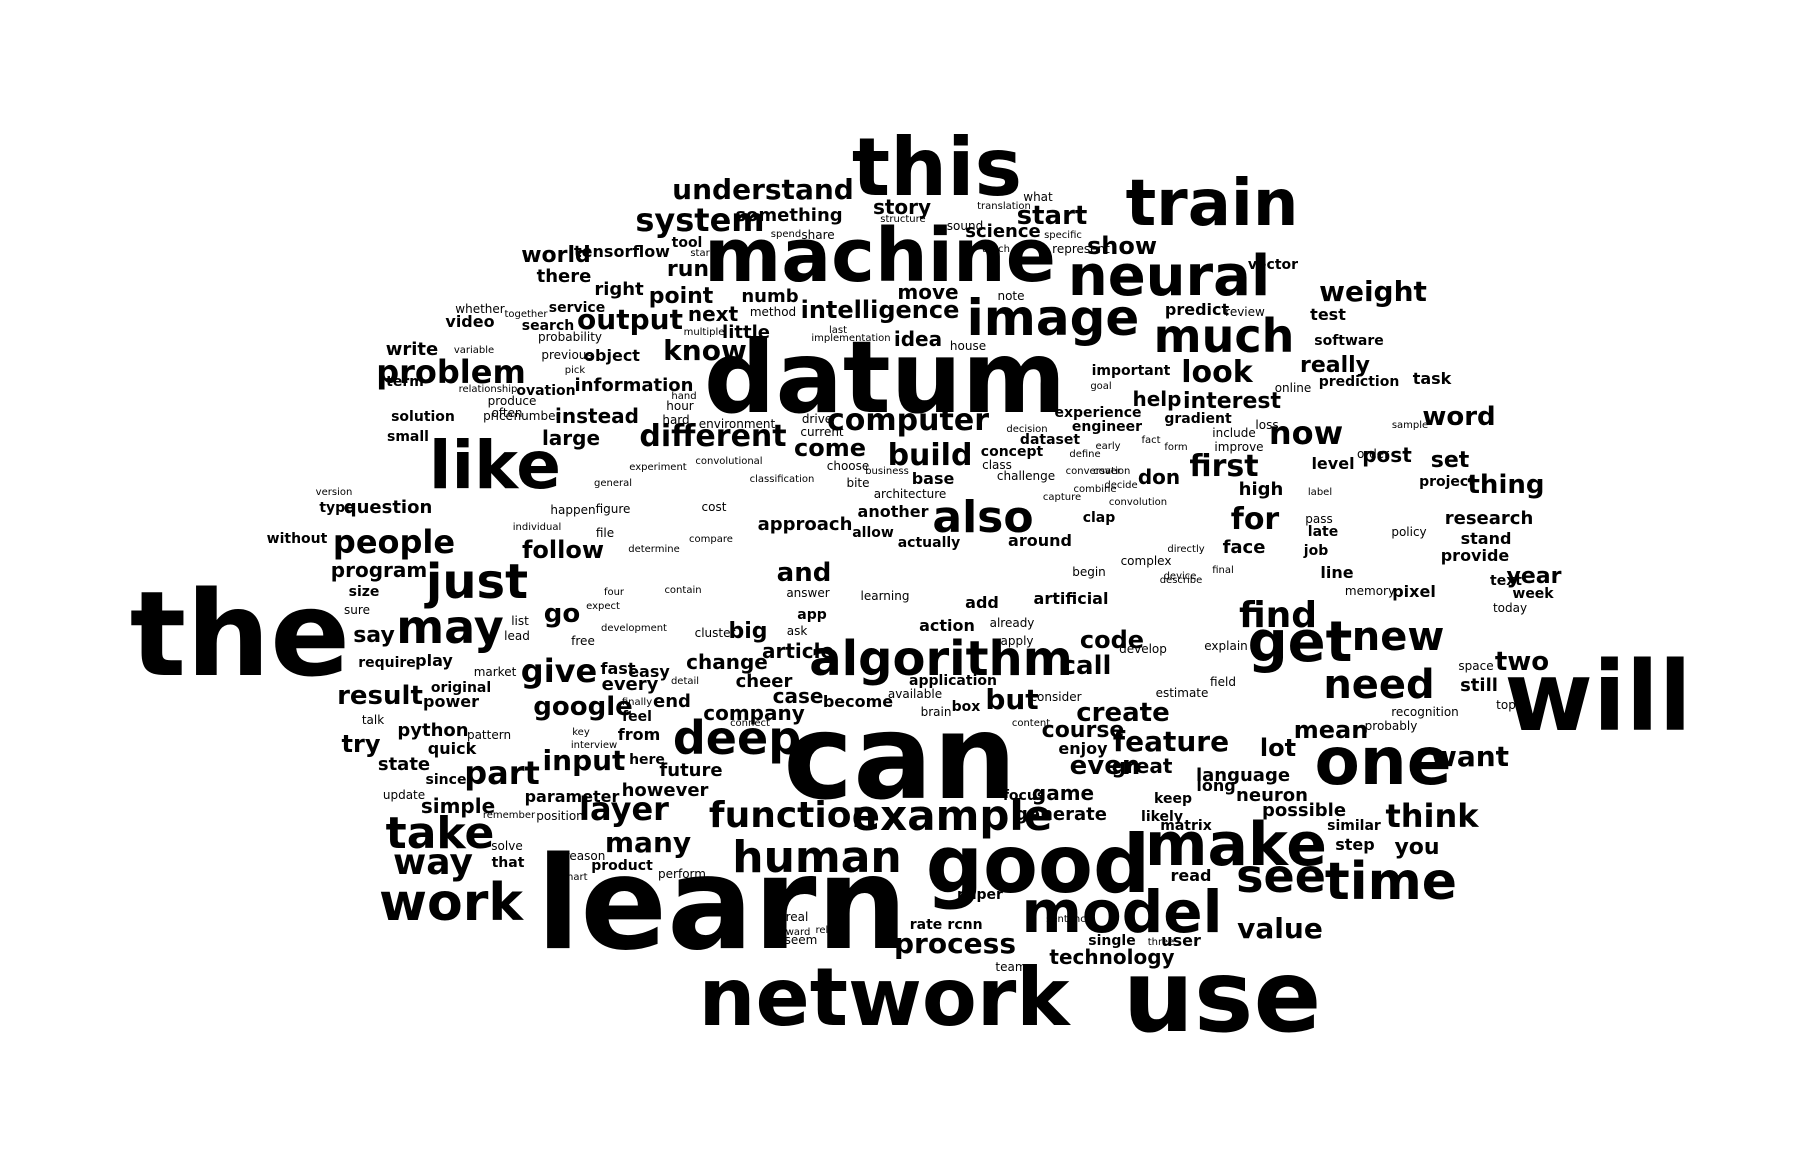 This screenshot has width=1798, height=1173. Describe the element at coordinates (509, 815) in the screenshot. I see `cloud-word-remember: remember` at that location.